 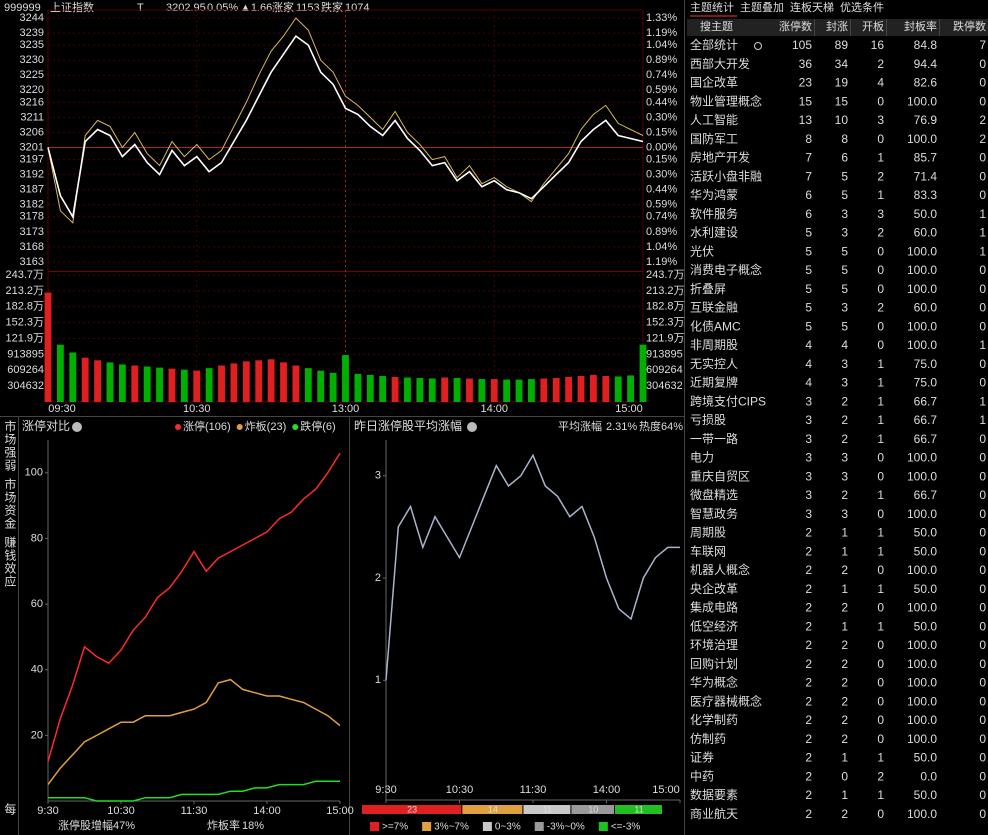 What do you see at coordinates (714, 363) in the screenshot?
I see `theme-name: 无实控人` at bounding box center [714, 363].